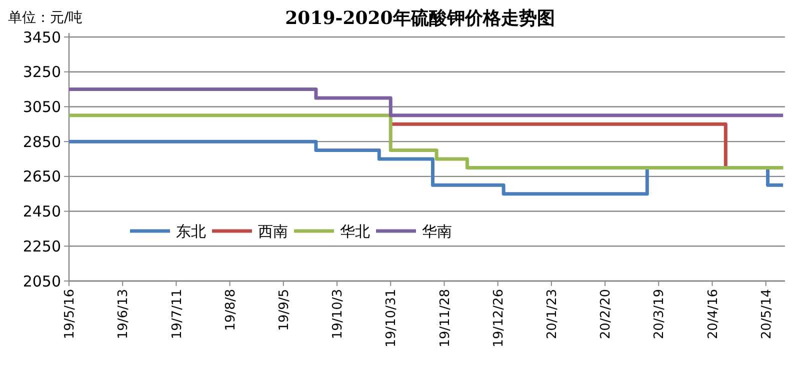  What do you see at coordinates (445, 318) in the screenshot?
I see `x-tick-label: 19/11/28` at bounding box center [445, 318].